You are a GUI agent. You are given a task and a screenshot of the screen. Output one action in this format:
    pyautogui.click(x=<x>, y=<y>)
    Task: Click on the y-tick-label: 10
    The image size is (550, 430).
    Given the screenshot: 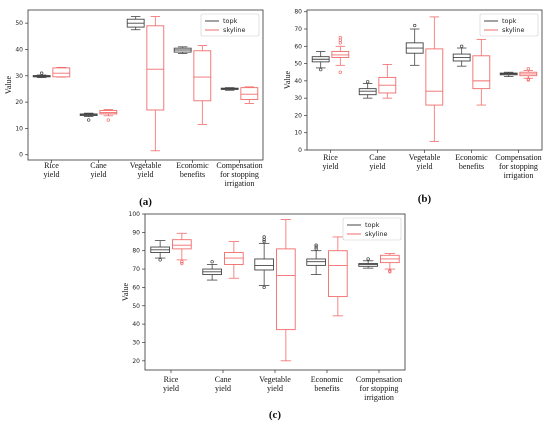 What is the action you would take?
    pyautogui.click(x=19, y=128)
    